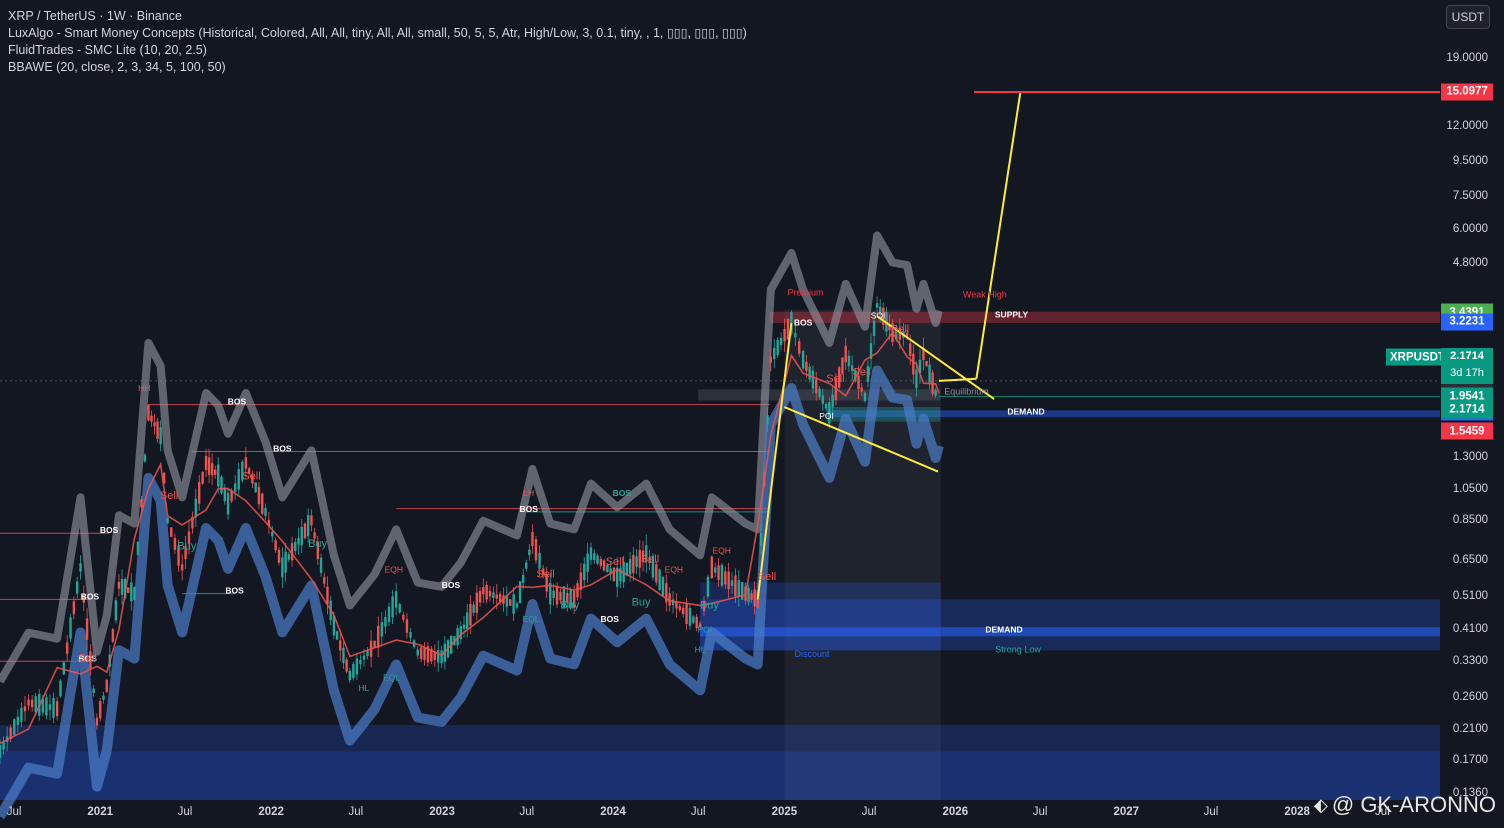 This screenshot has height=828, width=1504. I want to click on price-tick-label: 0.2100, so click(1470, 728).